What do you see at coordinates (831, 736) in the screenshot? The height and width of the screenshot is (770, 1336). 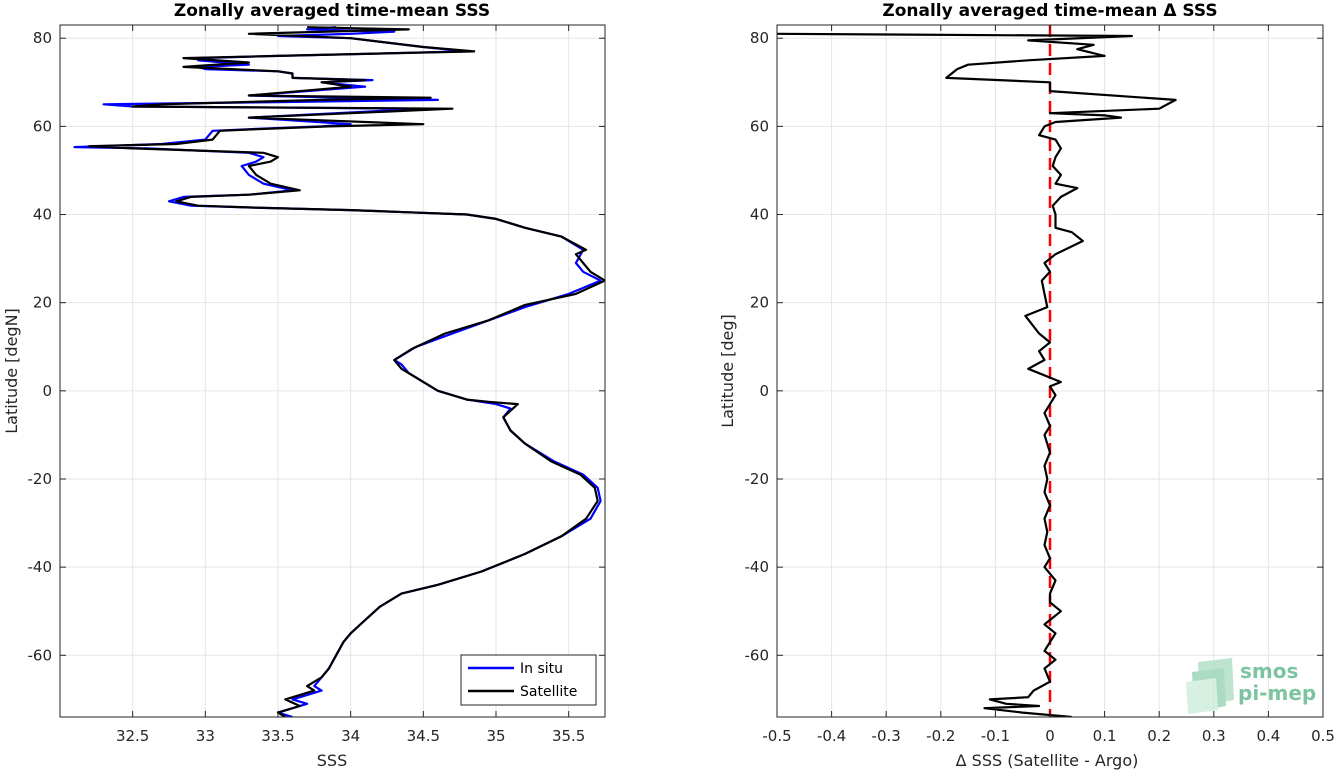 I see `delta-x-tick-label: -0.4` at bounding box center [831, 736].